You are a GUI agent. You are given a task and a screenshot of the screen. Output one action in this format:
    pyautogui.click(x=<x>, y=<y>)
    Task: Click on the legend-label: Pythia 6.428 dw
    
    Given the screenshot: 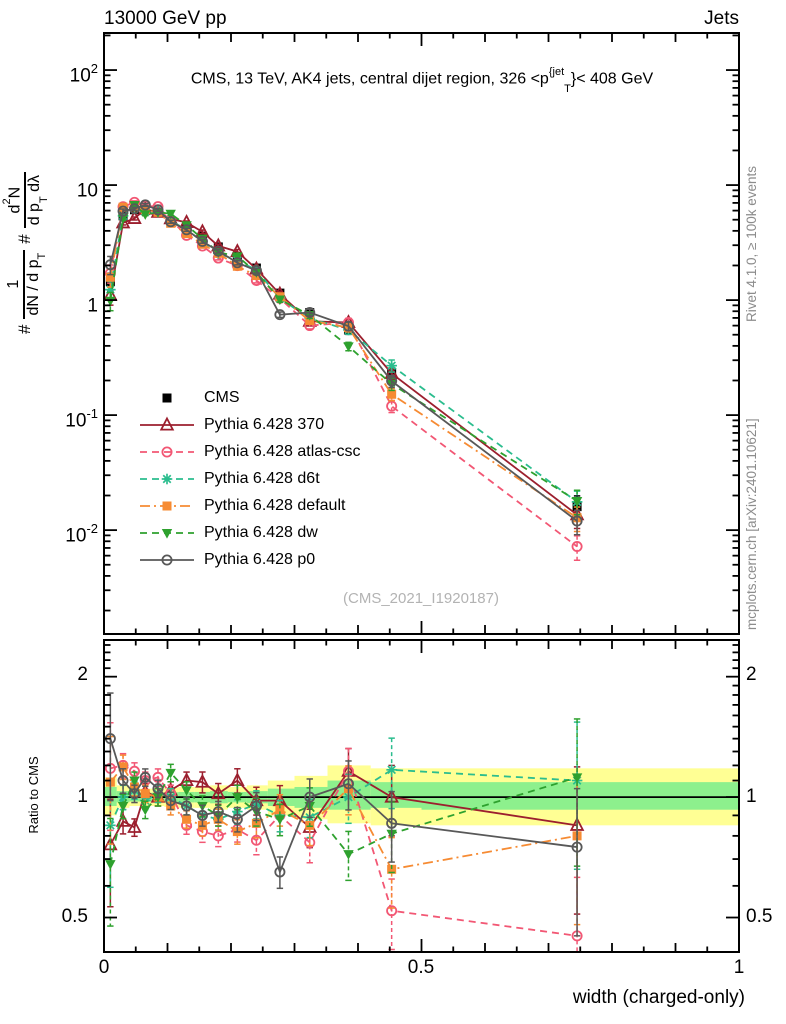 What is the action you would take?
    pyautogui.click(x=261, y=532)
    